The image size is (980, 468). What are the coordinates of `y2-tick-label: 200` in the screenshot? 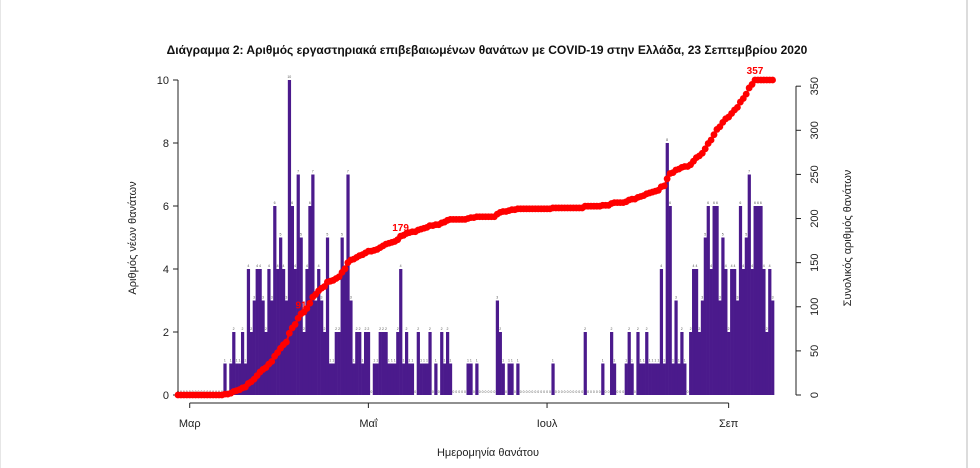 It's located at (815, 218).